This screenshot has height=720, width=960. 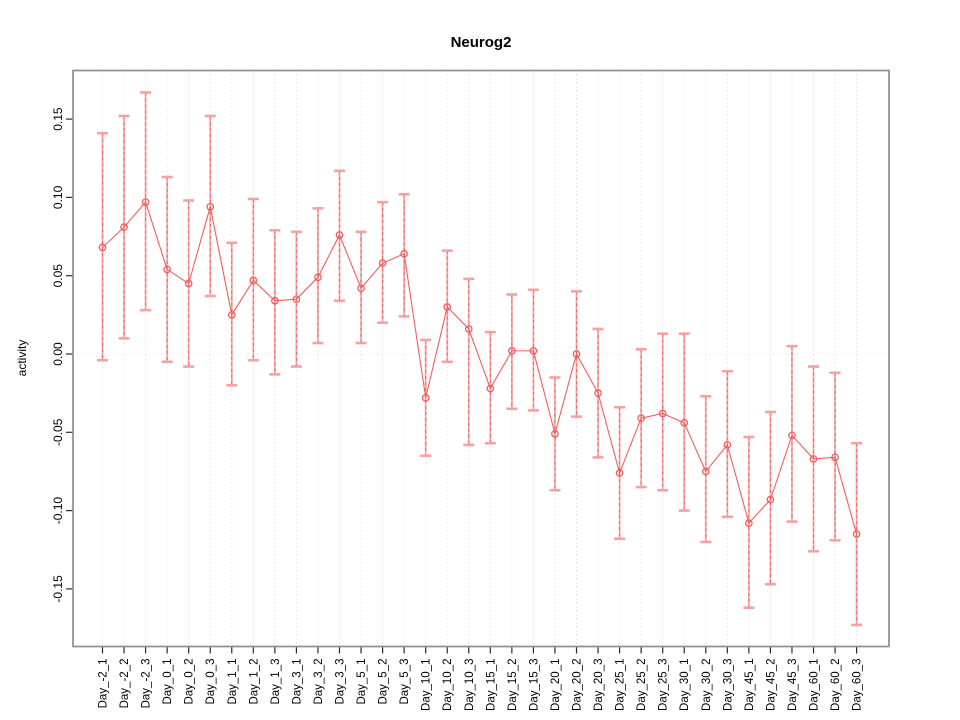 What do you see at coordinates (147, 684) in the screenshot?
I see `x-tick-label: Day_-2_3` at bounding box center [147, 684].